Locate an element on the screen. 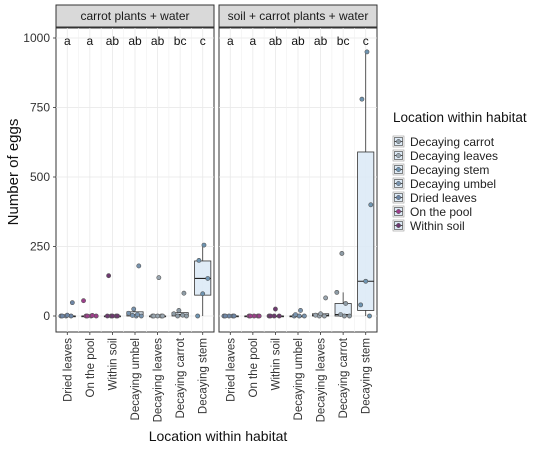 The image size is (550, 455). legend-item: Decaying leaves is located at coordinates (445, 156).